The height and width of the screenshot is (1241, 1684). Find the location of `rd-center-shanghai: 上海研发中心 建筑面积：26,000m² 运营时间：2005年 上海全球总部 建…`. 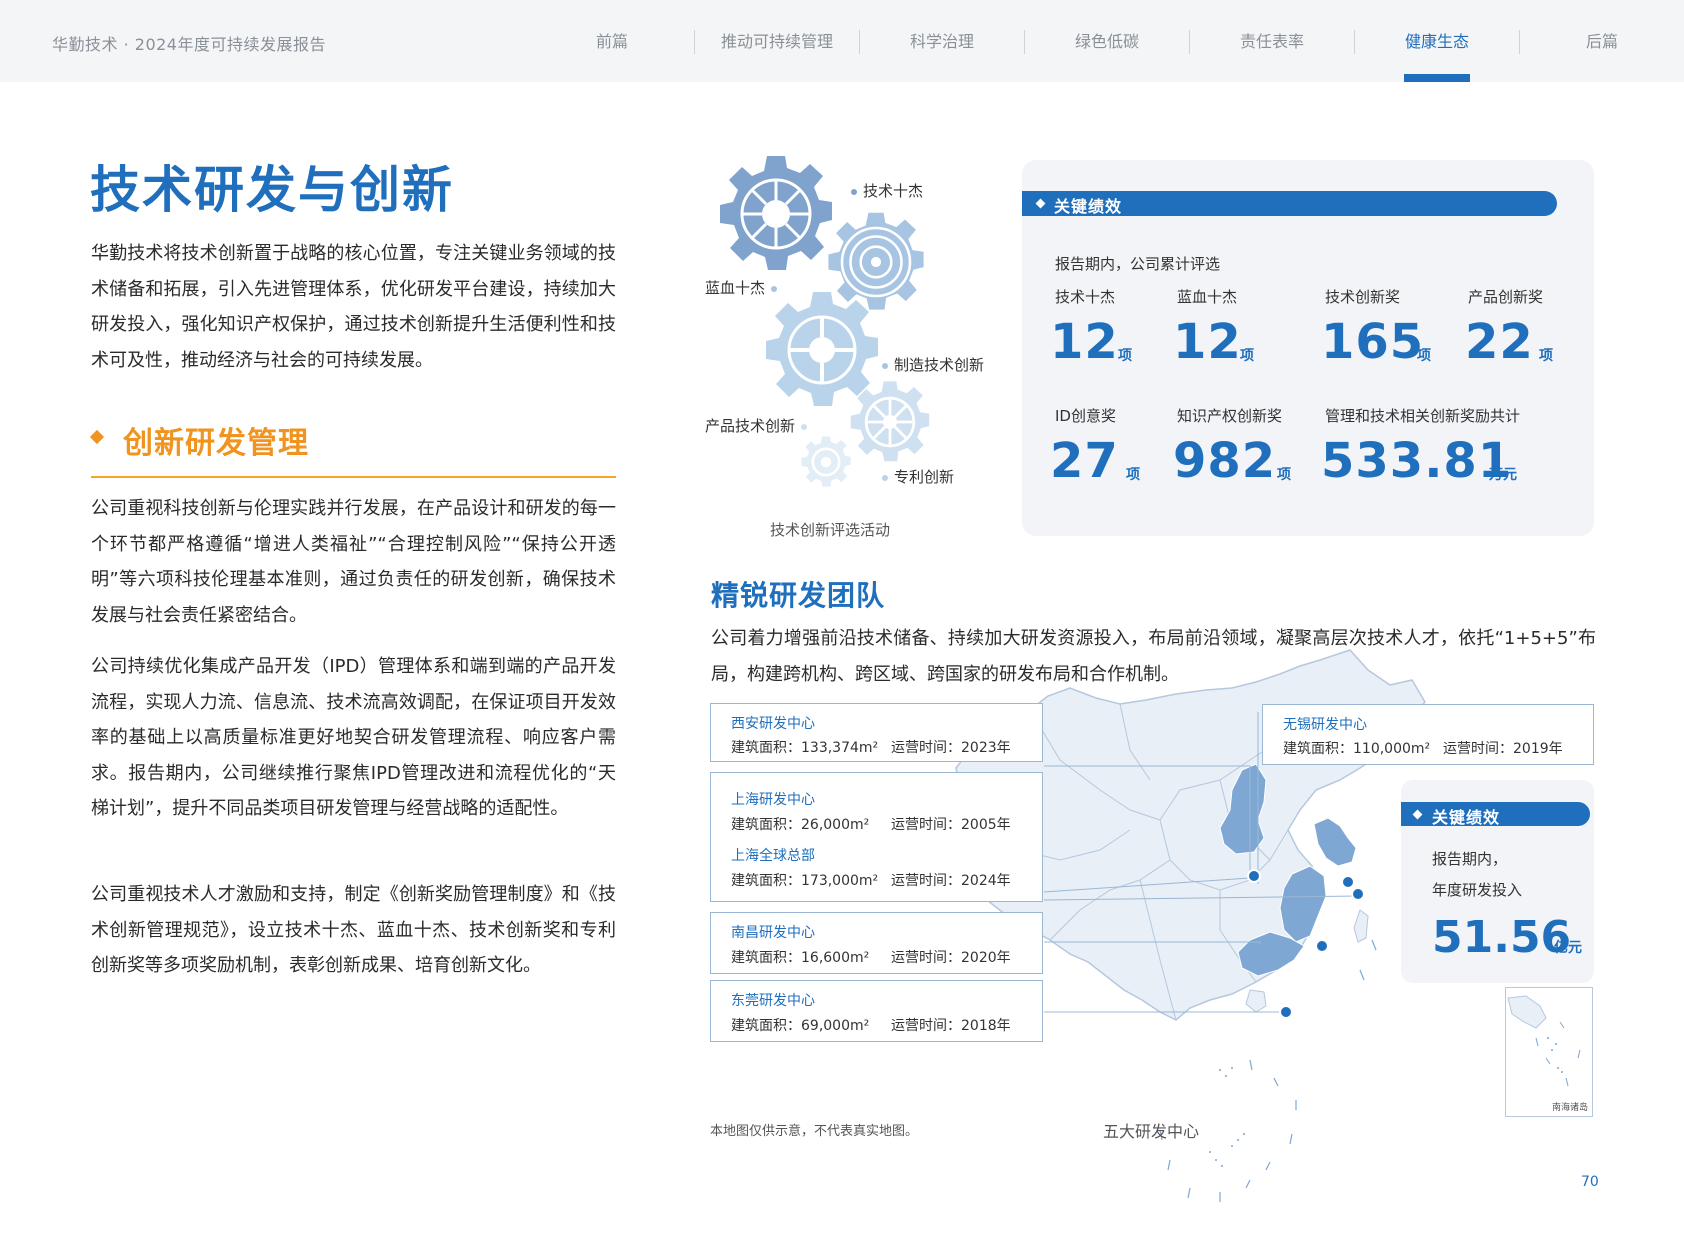

rd-center-shanghai: 上海研发中心 建筑面积：26,000m² 运营时间：2005年 上海全球总部 建… is located at coordinates (876, 837).